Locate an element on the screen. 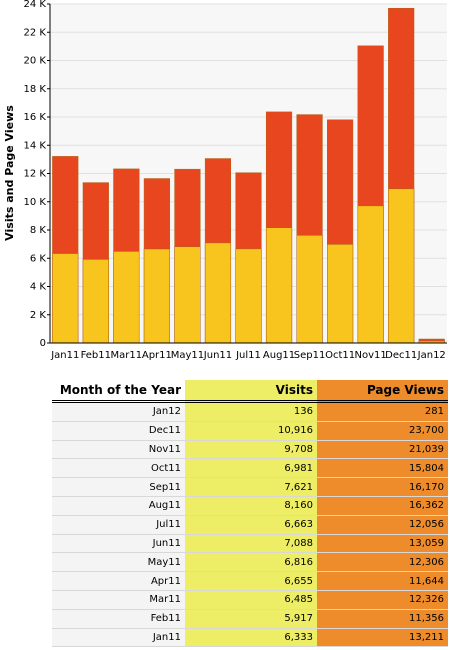 The height and width of the screenshot is (650, 450). table-cell: 5,917 is located at coordinates (251, 619).